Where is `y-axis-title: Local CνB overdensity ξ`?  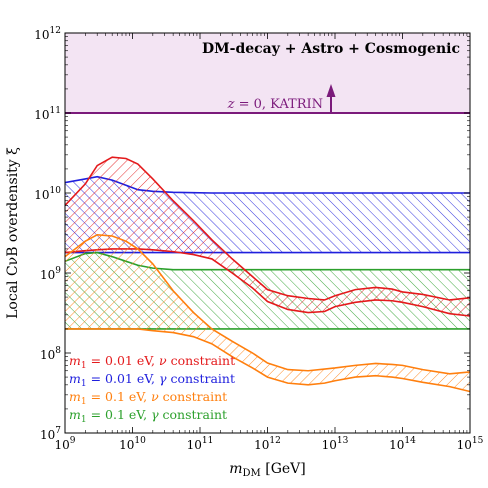
y-axis-title: Local CνB overdensity ξ is located at coordinates (13, 233).